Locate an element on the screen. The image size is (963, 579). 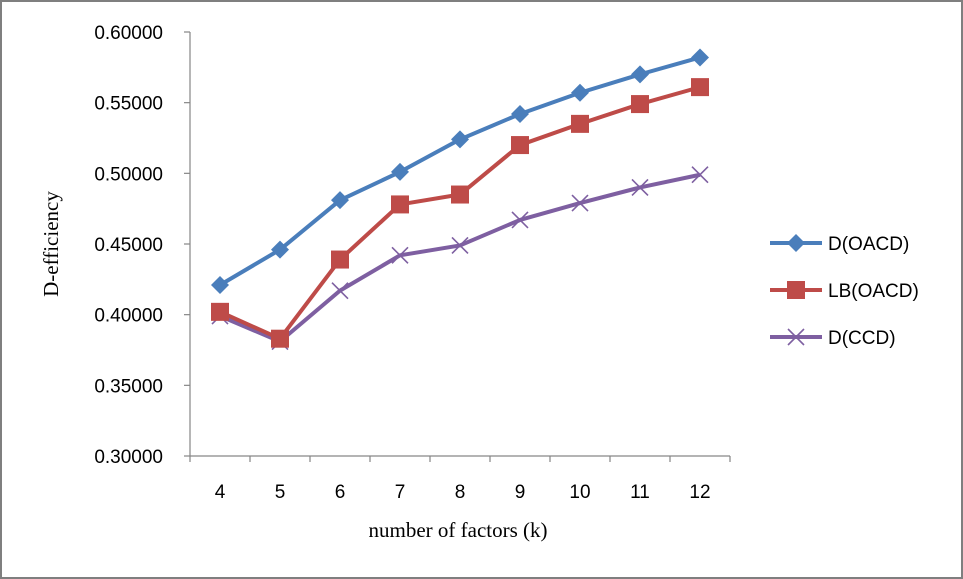
x-tick-label: 11 is located at coordinates (640, 492).